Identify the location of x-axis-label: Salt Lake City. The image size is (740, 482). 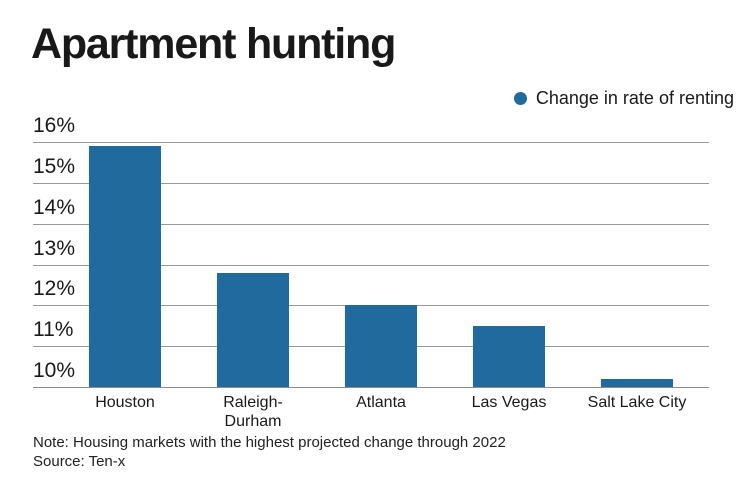
(637, 402).